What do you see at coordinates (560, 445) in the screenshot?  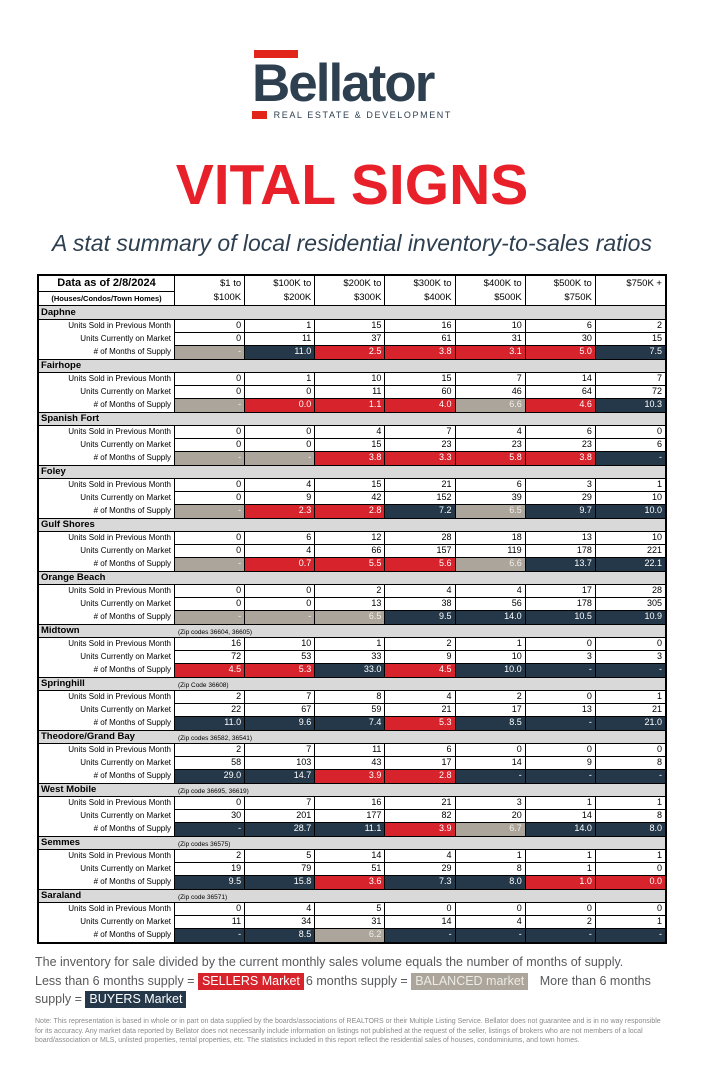 I see `units-market-cell: 23` at bounding box center [560, 445].